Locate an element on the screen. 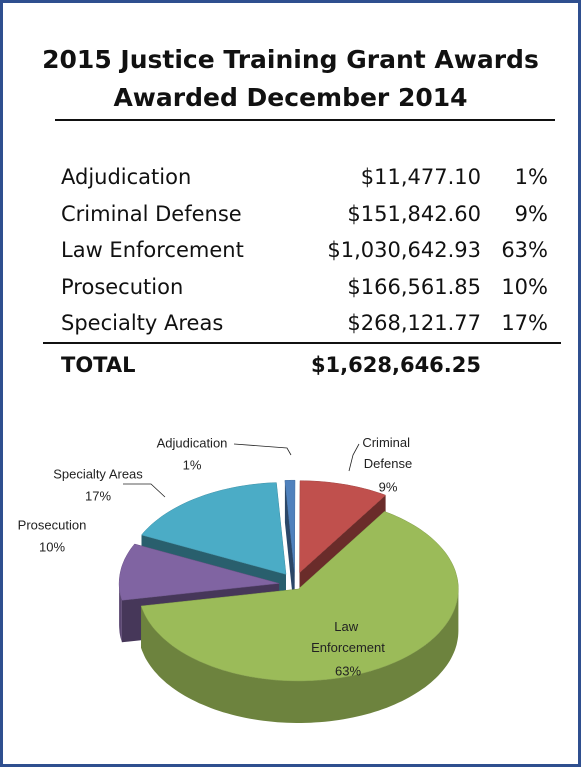 This screenshot has height=767, width=581. total-rule is located at coordinates (302, 343).